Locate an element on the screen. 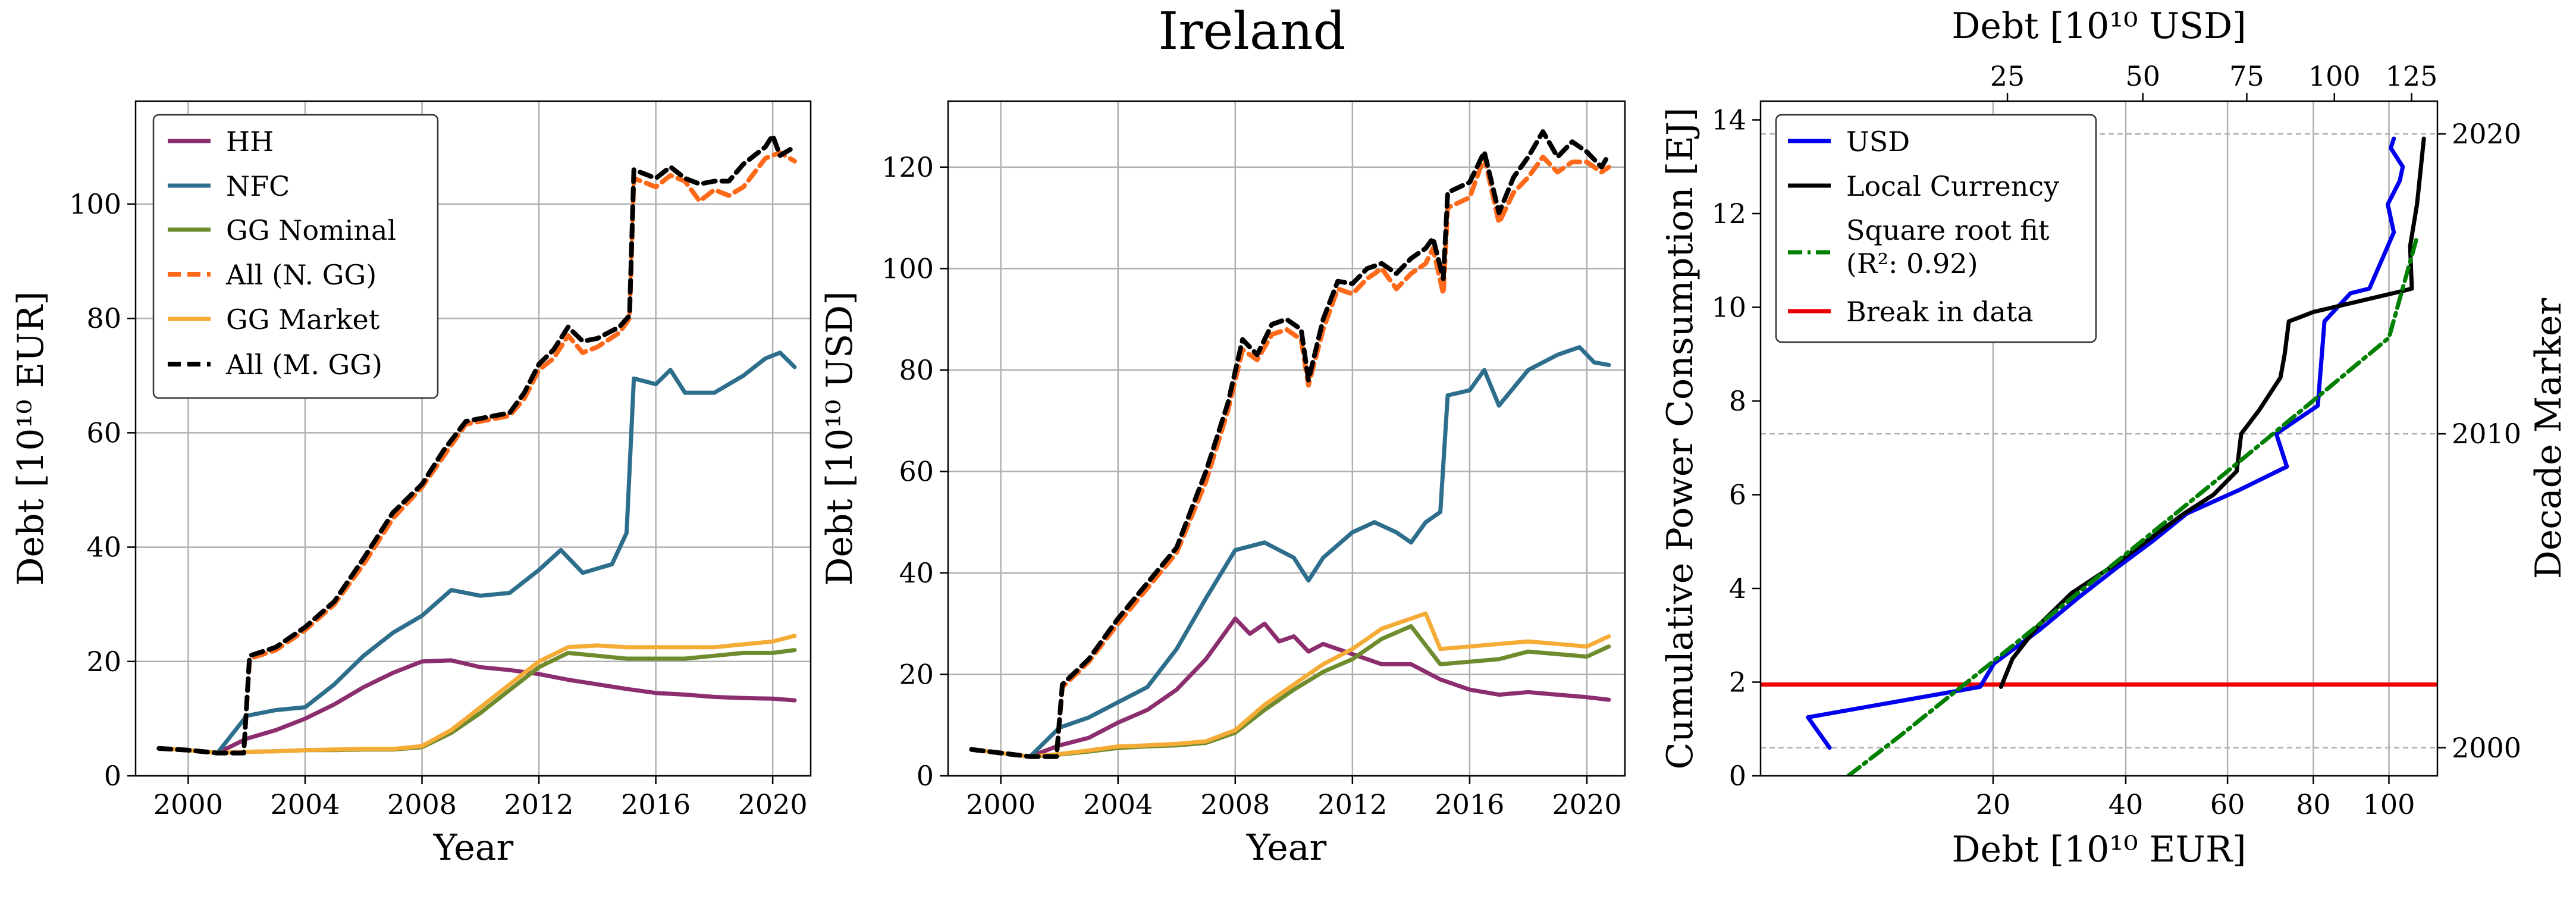 The width and height of the screenshot is (2576, 899). tick-label-x-60: 60 is located at coordinates (2227, 804).